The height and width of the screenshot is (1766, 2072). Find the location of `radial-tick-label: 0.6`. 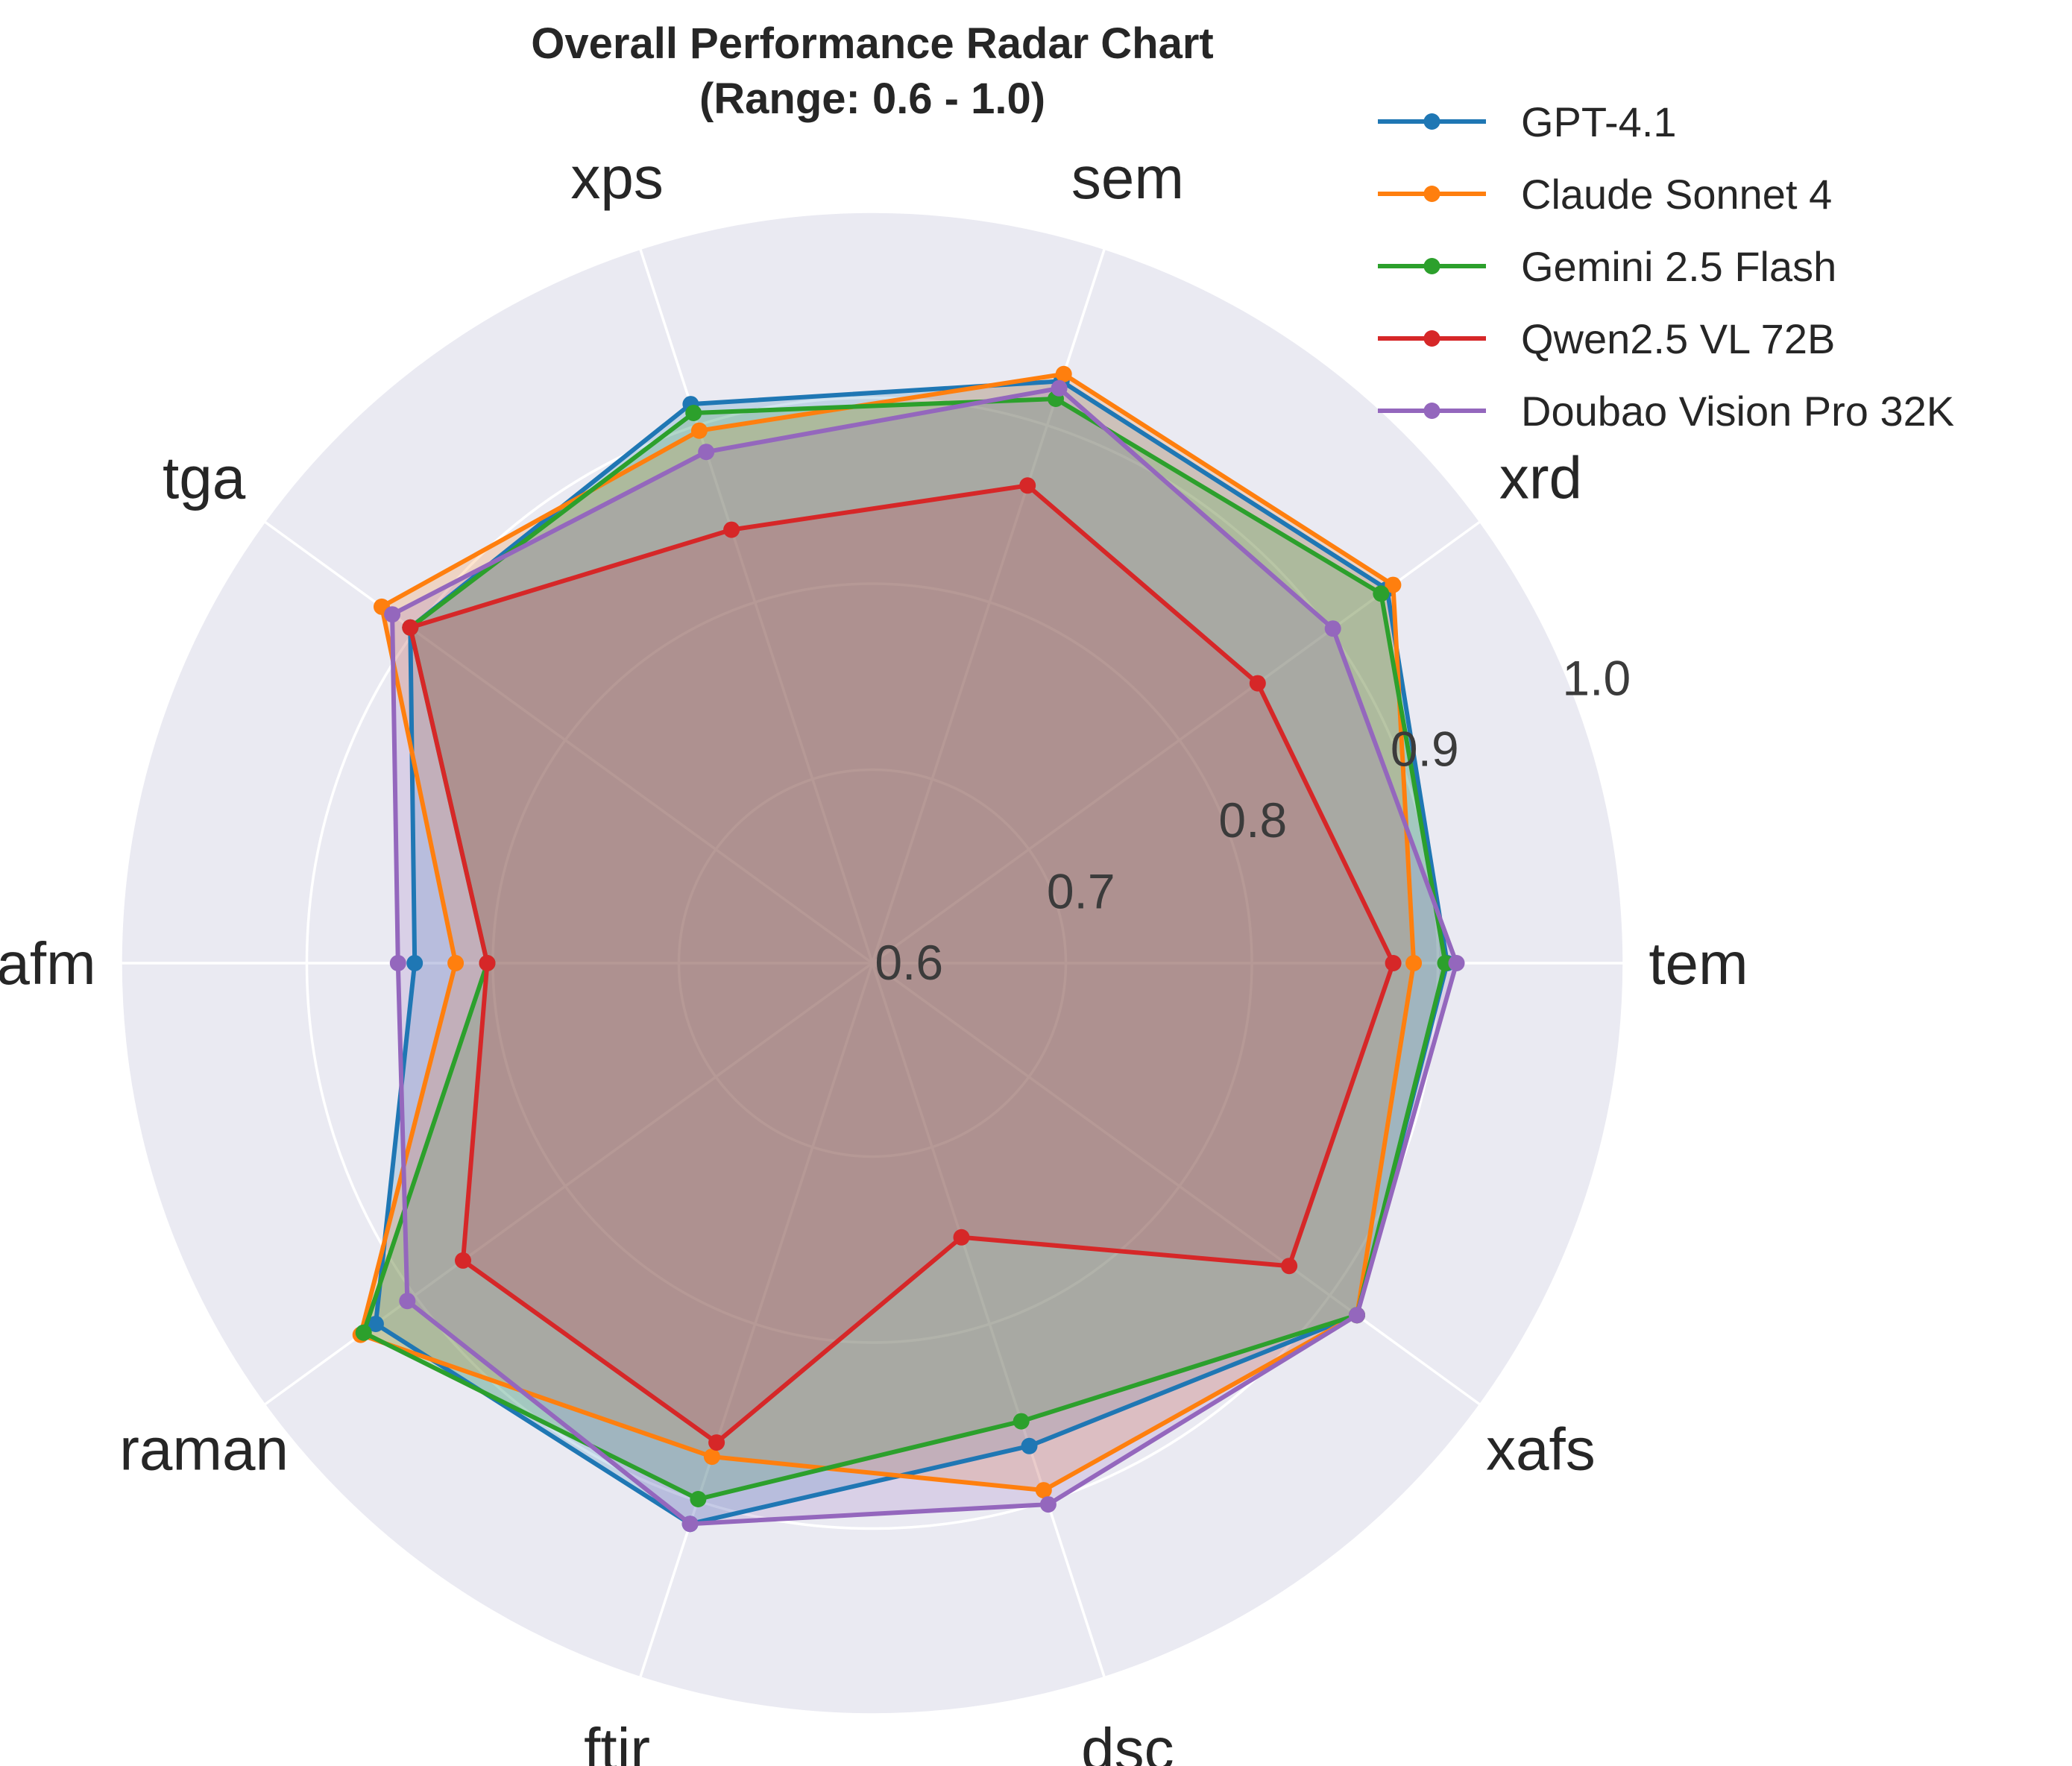

radial-tick-label: 0.6 is located at coordinates (909, 962).